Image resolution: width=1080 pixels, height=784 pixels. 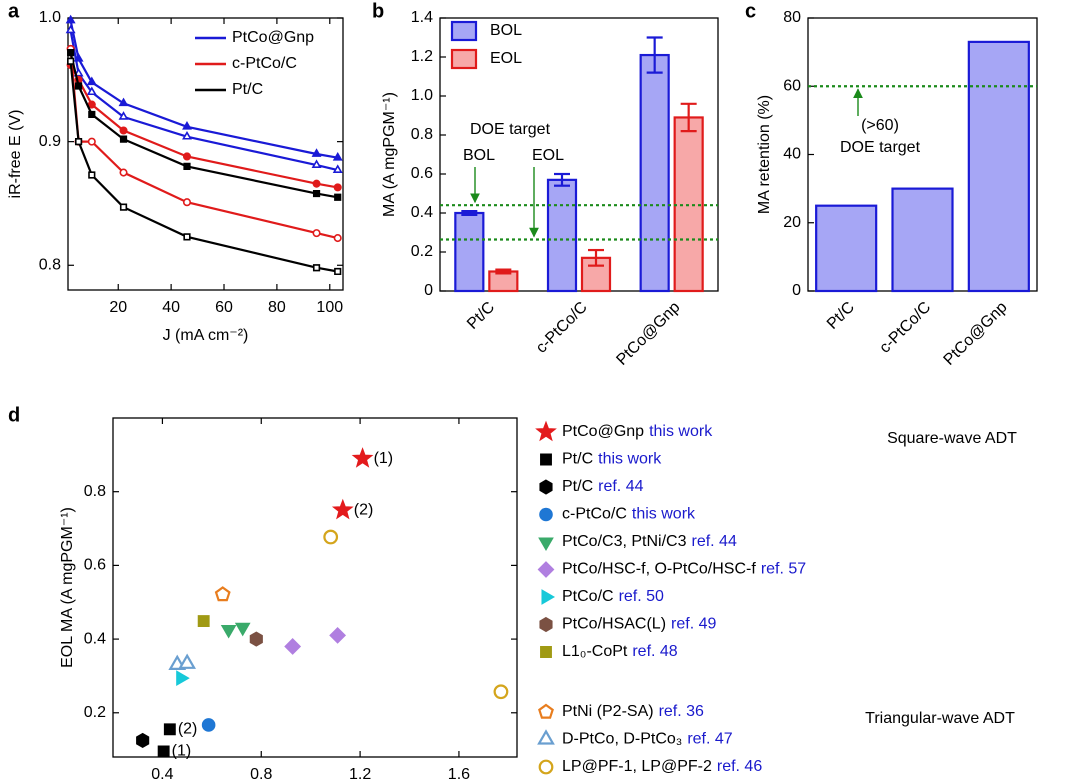 I want to click on group-label: Square-wave ADT, so click(x=952, y=438).